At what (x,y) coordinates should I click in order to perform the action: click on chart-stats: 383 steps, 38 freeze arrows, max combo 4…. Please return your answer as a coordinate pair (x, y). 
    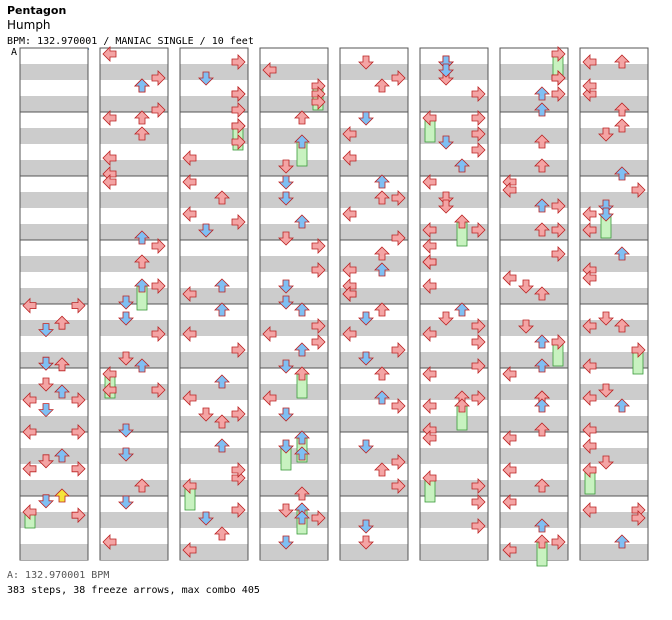
    Looking at the image, I should click on (133, 590).